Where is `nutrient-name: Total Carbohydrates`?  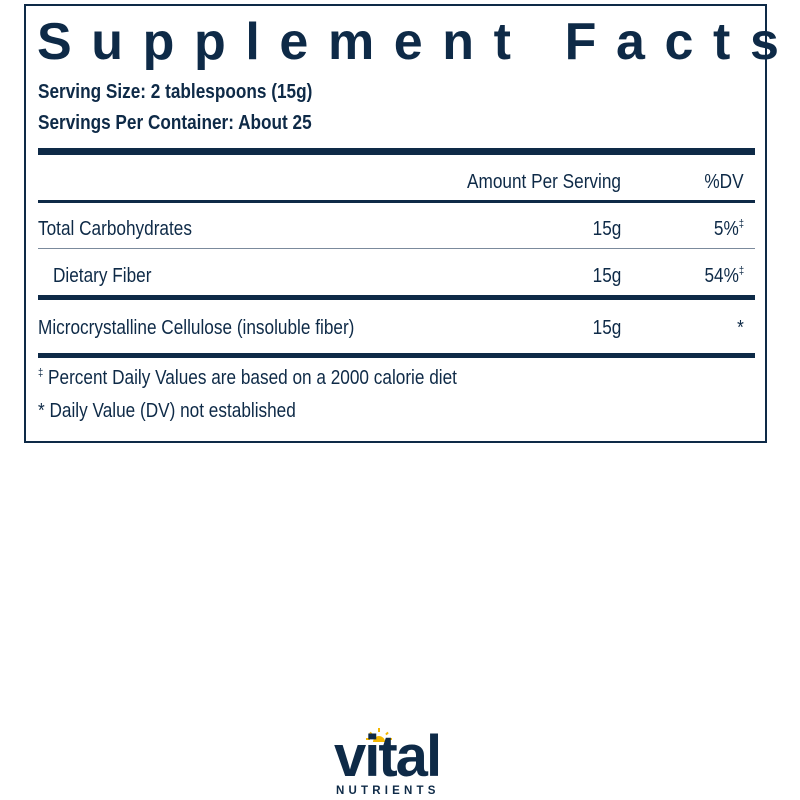
nutrient-name: Total Carbohydrates is located at coordinates (115, 229).